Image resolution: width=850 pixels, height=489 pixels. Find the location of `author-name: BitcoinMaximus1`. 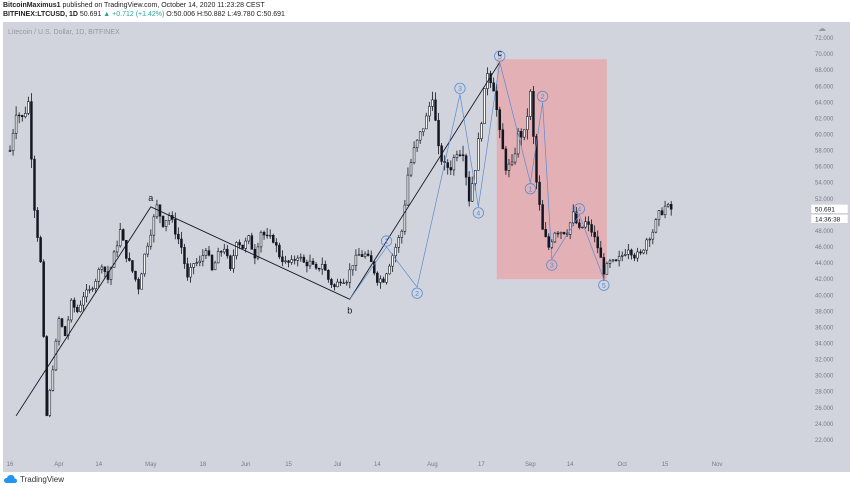

author-name: BitcoinMaximus1 is located at coordinates (32, 5).